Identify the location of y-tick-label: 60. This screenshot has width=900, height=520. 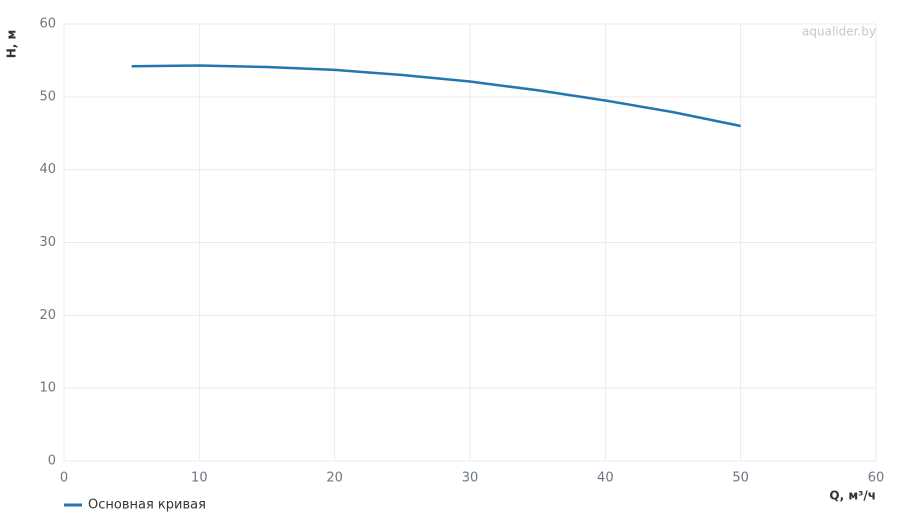
(47, 24).